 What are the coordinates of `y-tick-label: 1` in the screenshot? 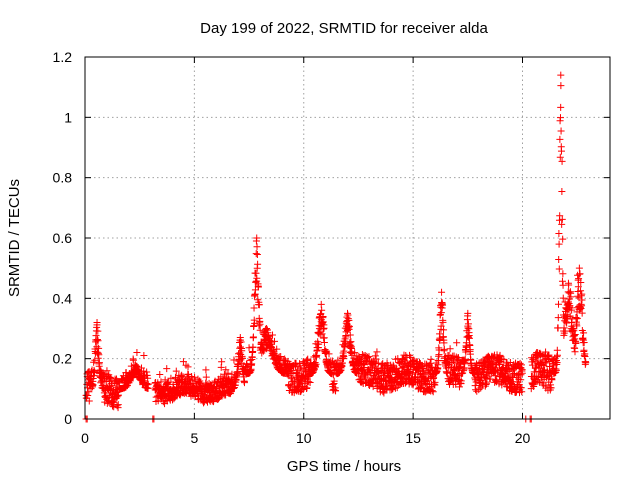 It's located at (68, 117).